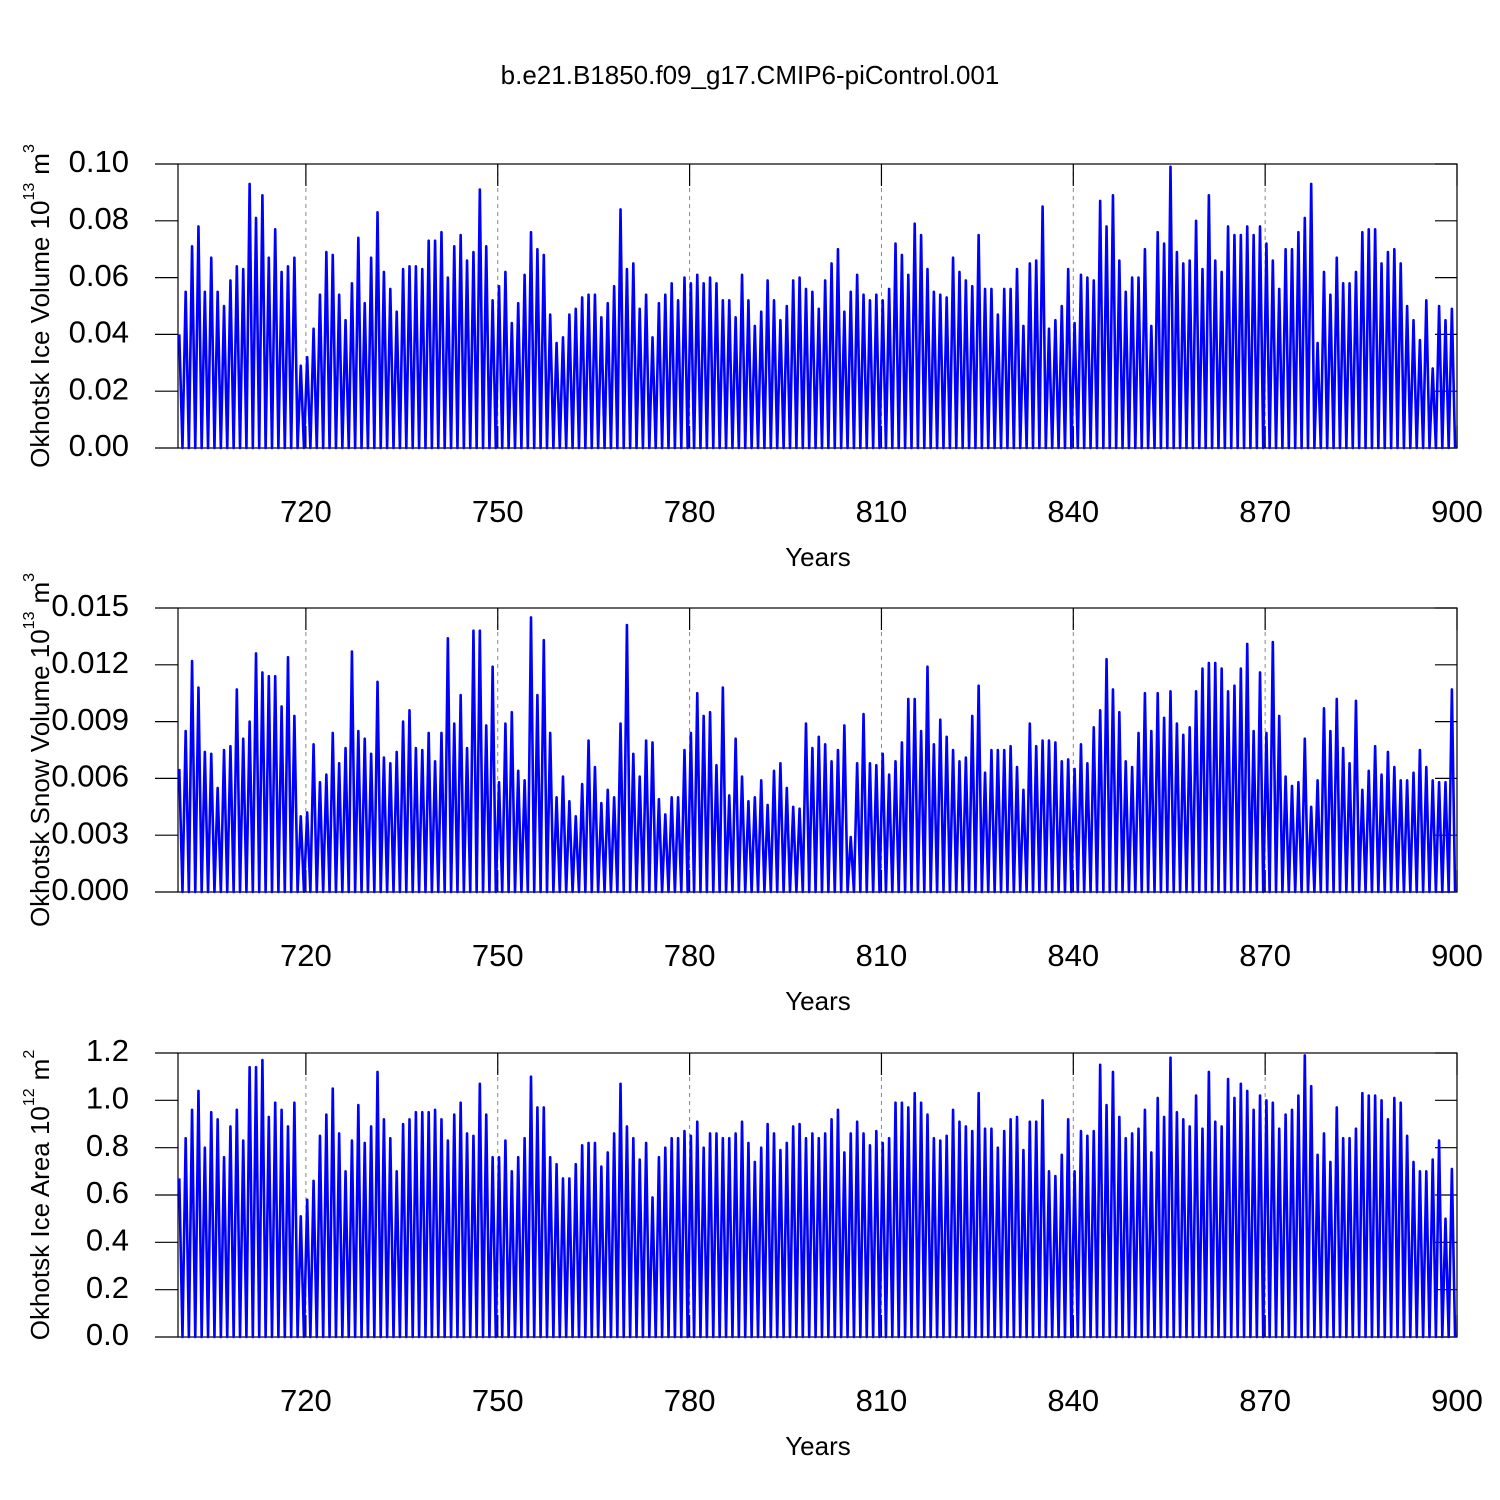 The width and height of the screenshot is (1500, 1500). Describe the element at coordinates (99, 218) in the screenshot. I see `y-tick-label: 0.08` at that location.